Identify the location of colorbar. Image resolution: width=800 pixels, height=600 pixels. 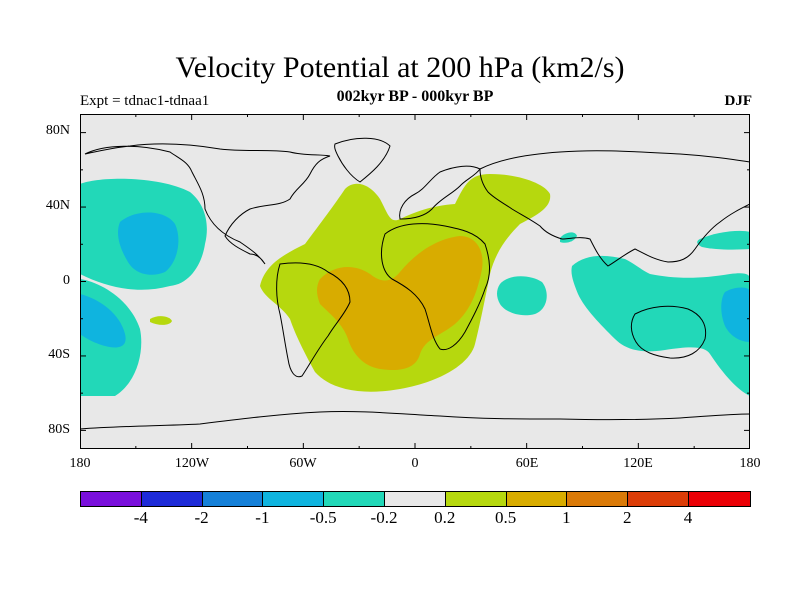
(415, 499).